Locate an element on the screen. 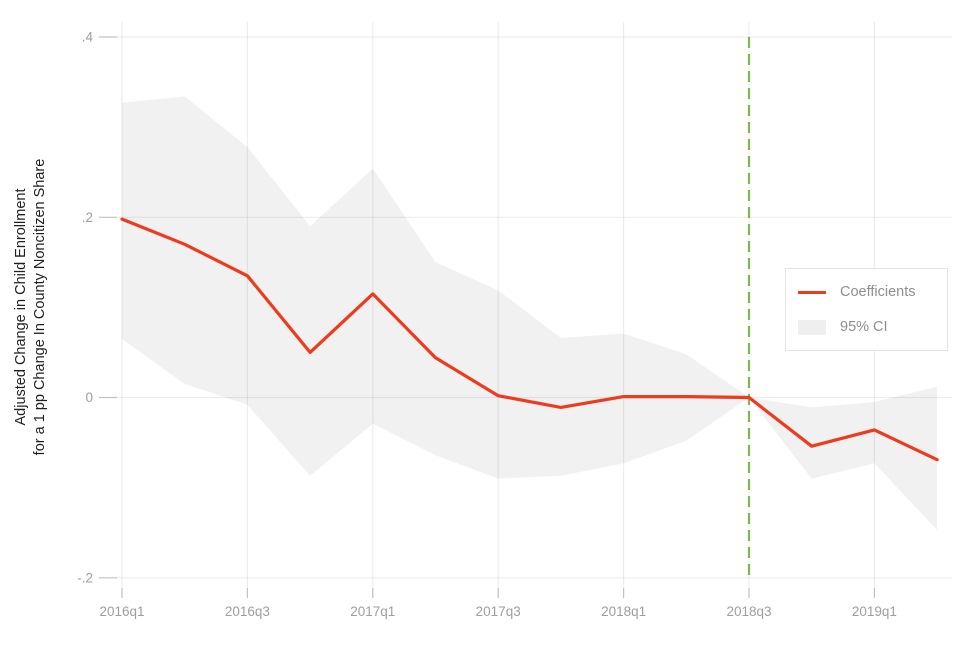  tick-label-y-.2: .2 is located at coordinates (87, 217).